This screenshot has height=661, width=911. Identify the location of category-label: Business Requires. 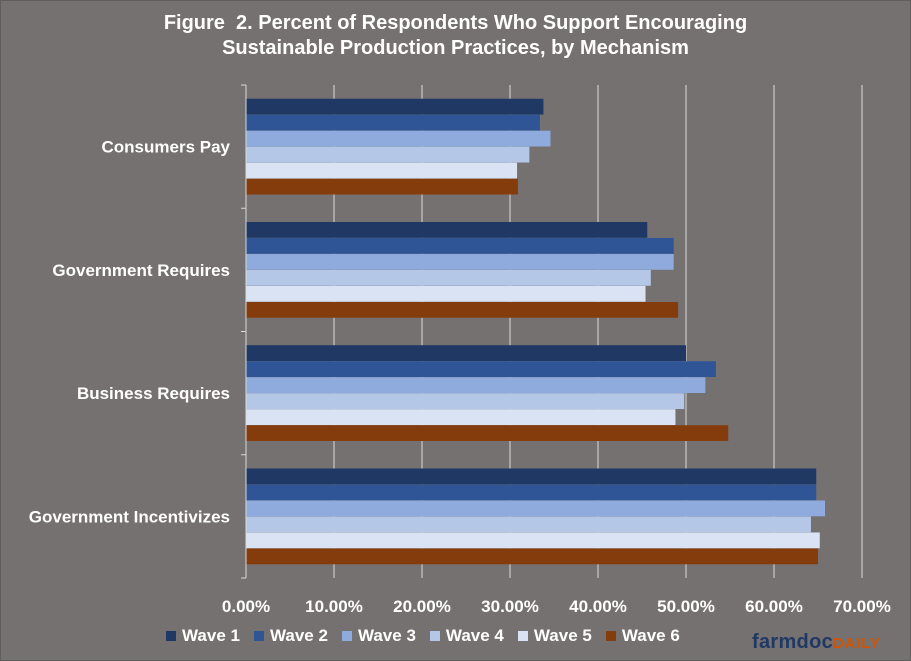
(153, 393).